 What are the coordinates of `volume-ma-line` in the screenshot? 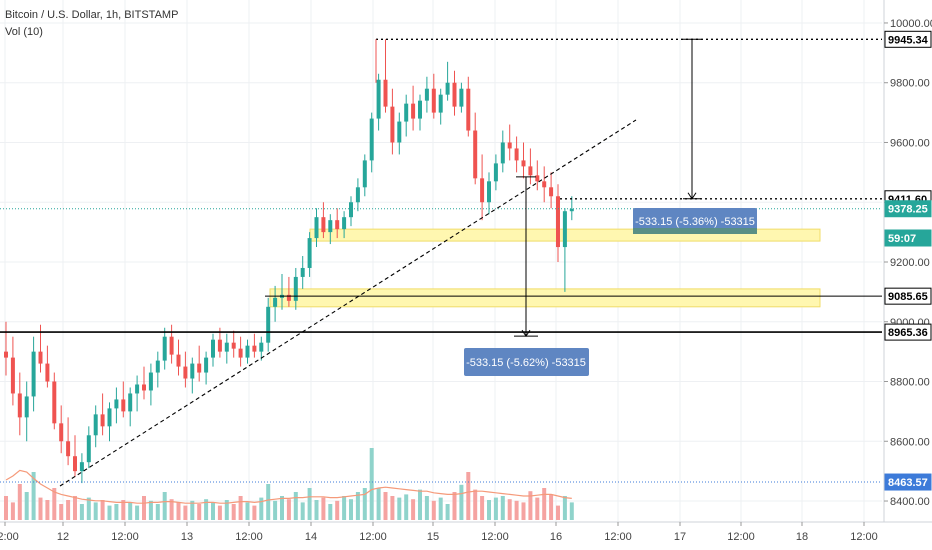 It's located at (288, 486).